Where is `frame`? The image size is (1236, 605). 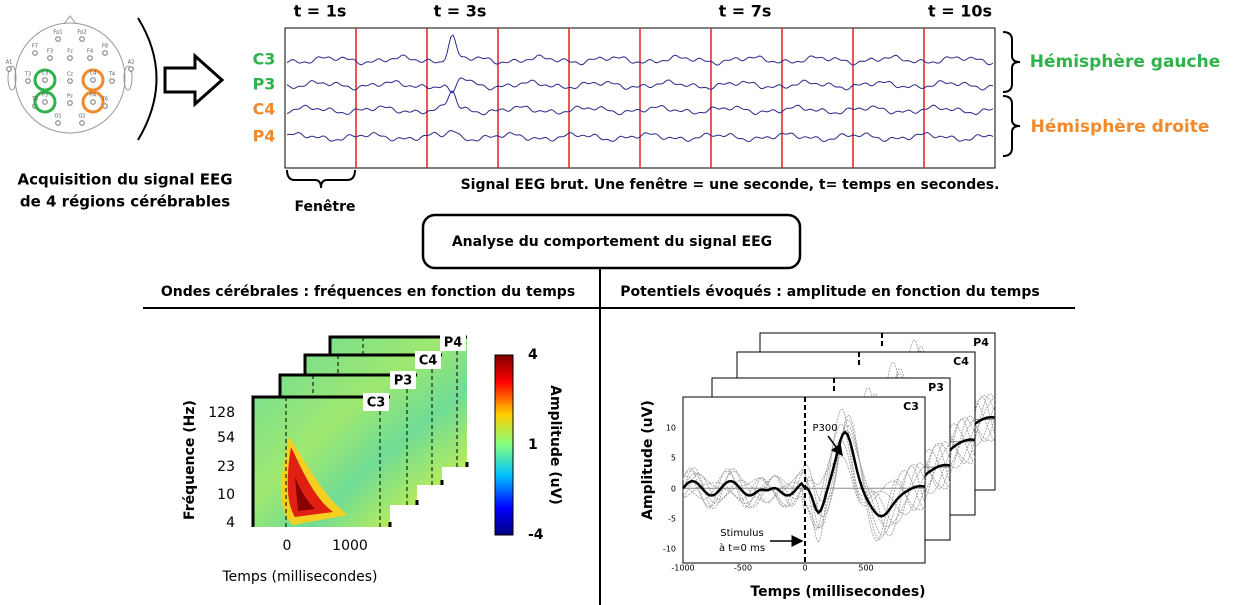 frame is located at coordinates (321, 461).